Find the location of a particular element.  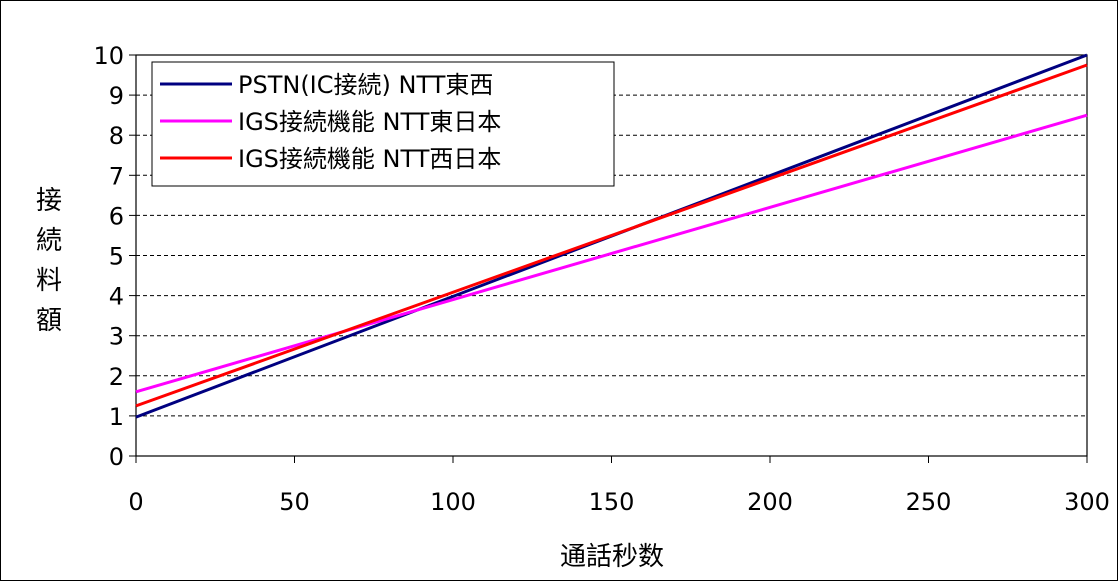

x-tick-label: 150 is located at coordinates (612, 502).